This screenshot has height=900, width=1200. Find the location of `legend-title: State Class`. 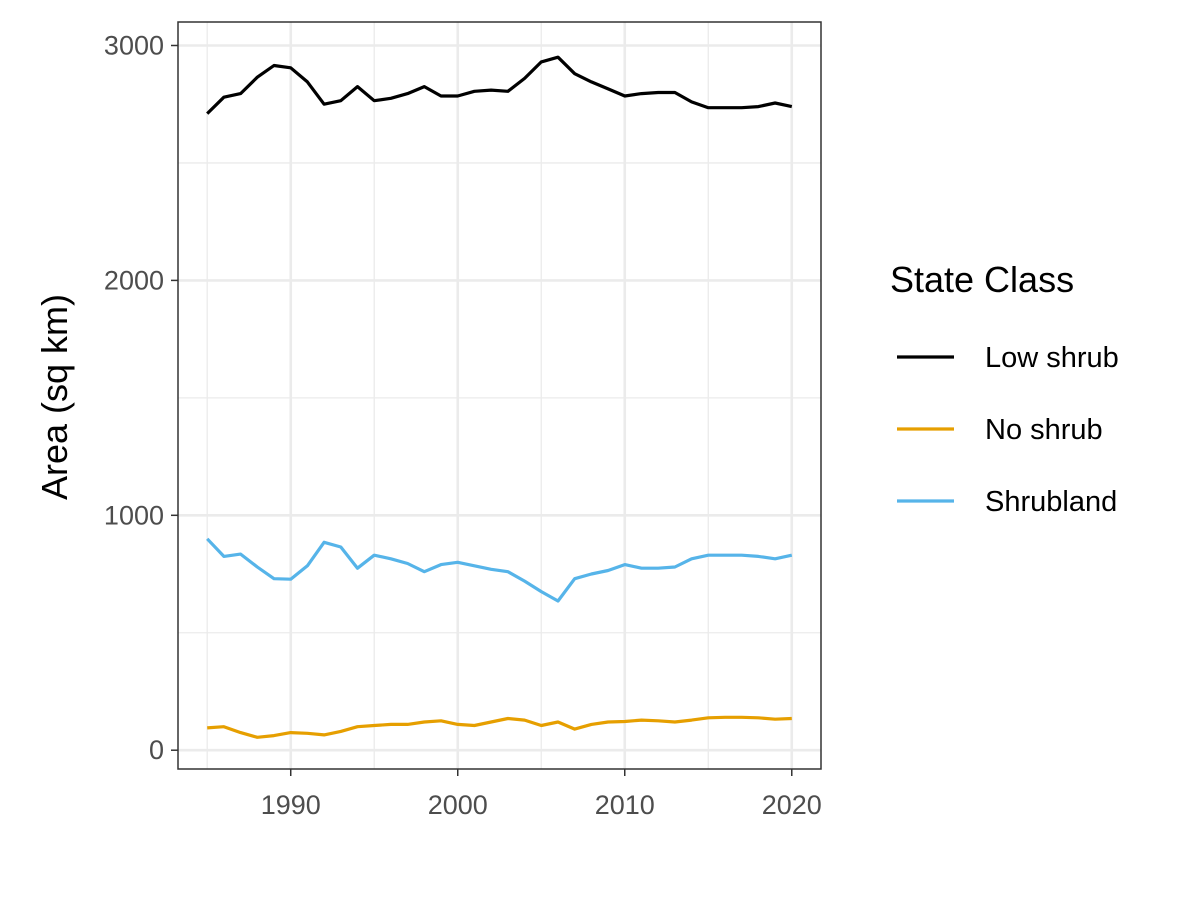

legend-title: State Class is located at coordinates (982, 279).